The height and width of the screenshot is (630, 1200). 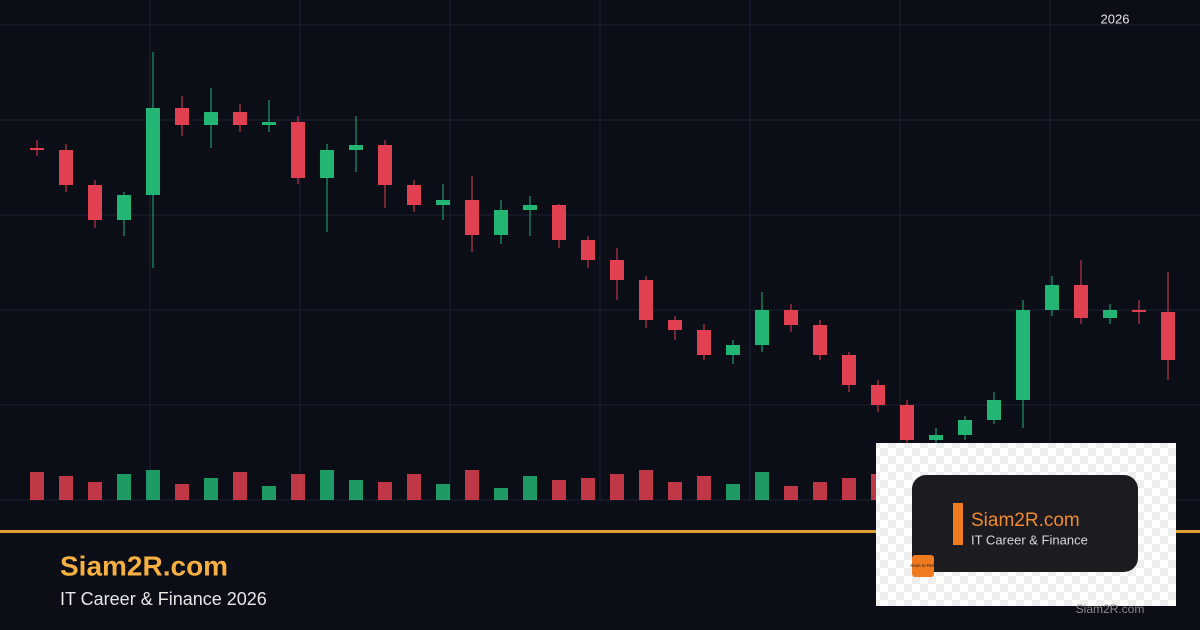 What do you see at coordinates (144, 565) in the screenshot?
I see `brand-name: Siam2R.com` at bounding box center [144, 565].